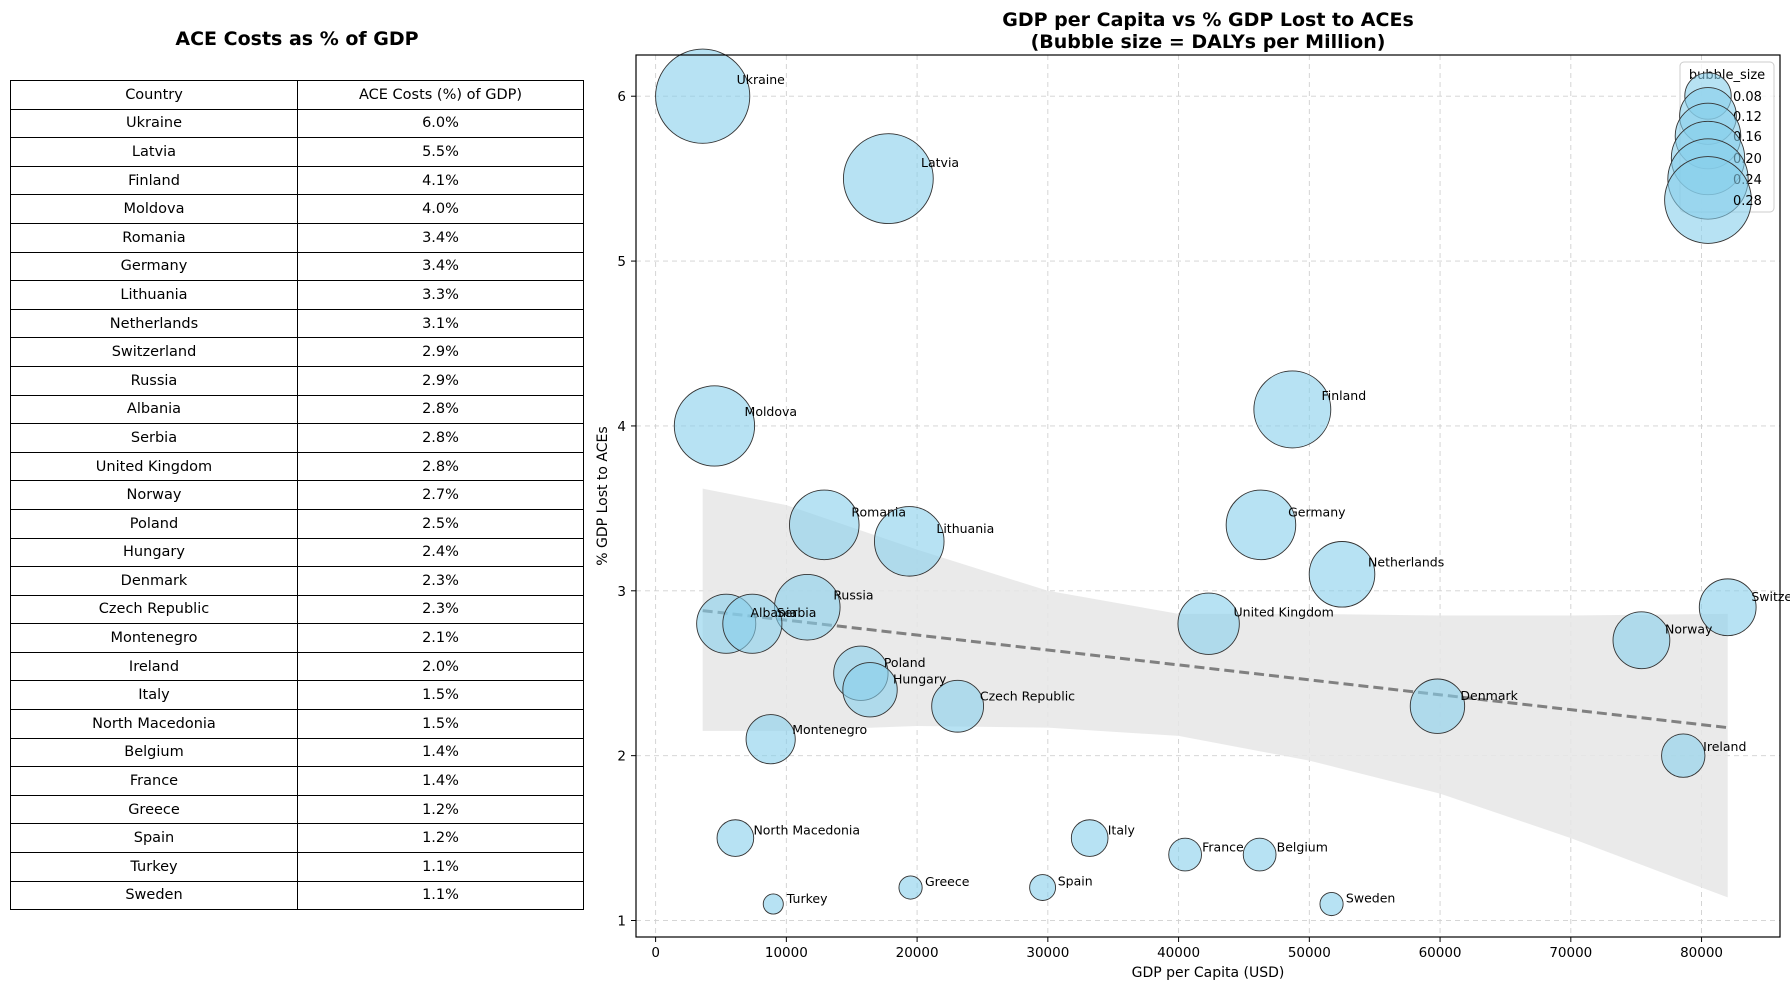 The height and width of the screenshot is (990, 1790). Describe the element at coordinates (1027, 695) in the screenshot. I see `point-label: Czech Republic` at that location.